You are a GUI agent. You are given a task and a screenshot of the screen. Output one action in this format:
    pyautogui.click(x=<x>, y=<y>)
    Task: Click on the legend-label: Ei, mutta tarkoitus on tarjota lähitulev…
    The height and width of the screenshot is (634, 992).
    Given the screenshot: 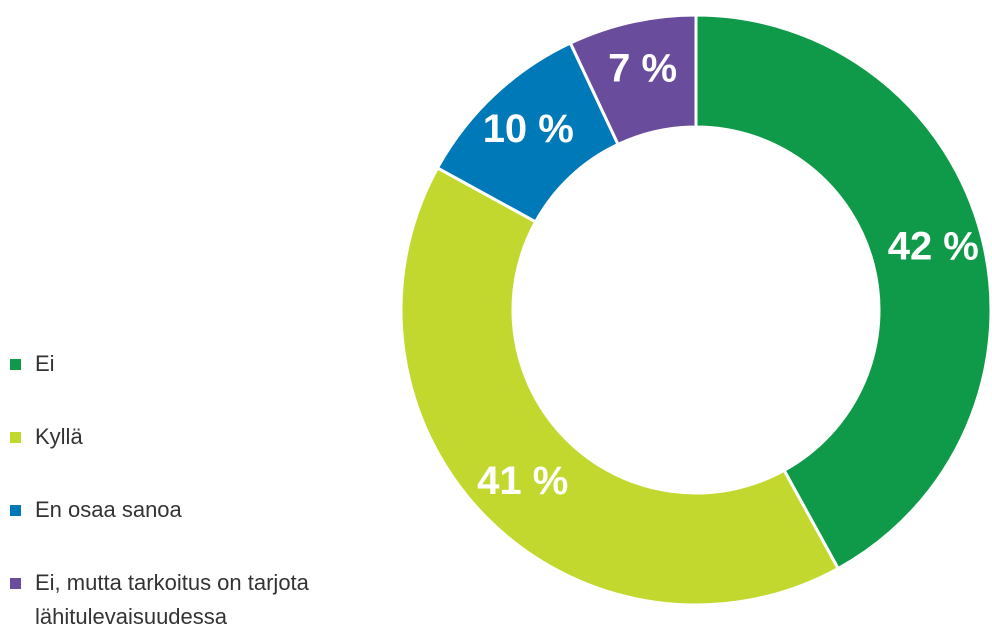 What is the action you would take?
    pyautogui.click(x=172, y=599)
    